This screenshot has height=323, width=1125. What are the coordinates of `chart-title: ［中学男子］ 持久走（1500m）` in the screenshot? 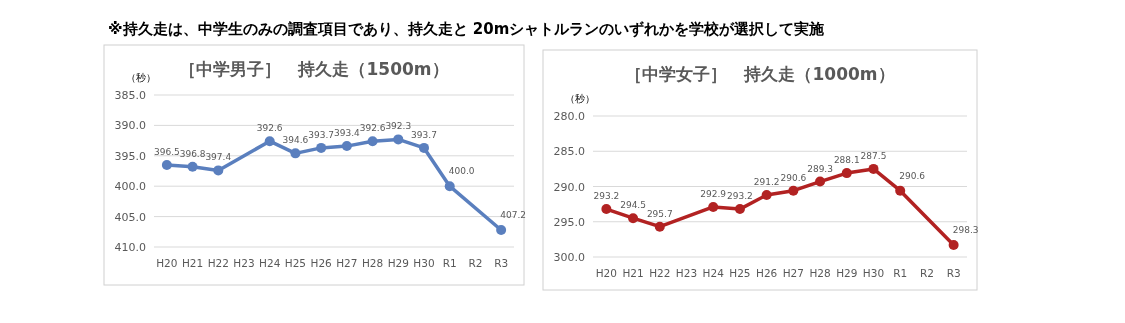 It's located at (314, 69).